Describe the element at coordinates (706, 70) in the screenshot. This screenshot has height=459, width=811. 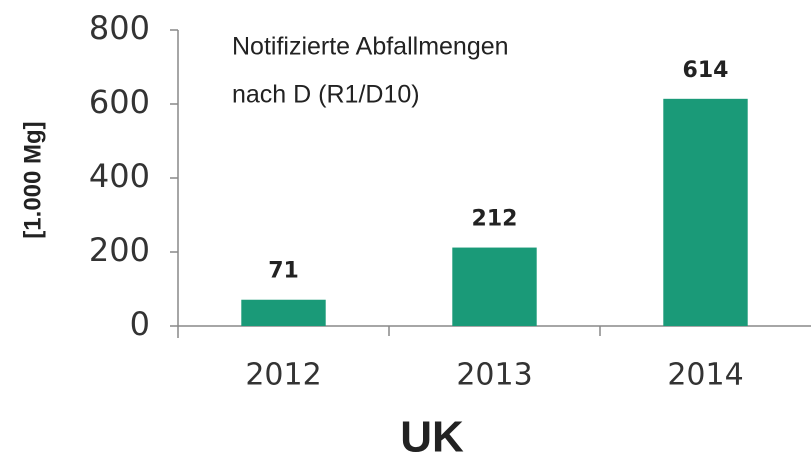
I see `data-label: 614` at that location.